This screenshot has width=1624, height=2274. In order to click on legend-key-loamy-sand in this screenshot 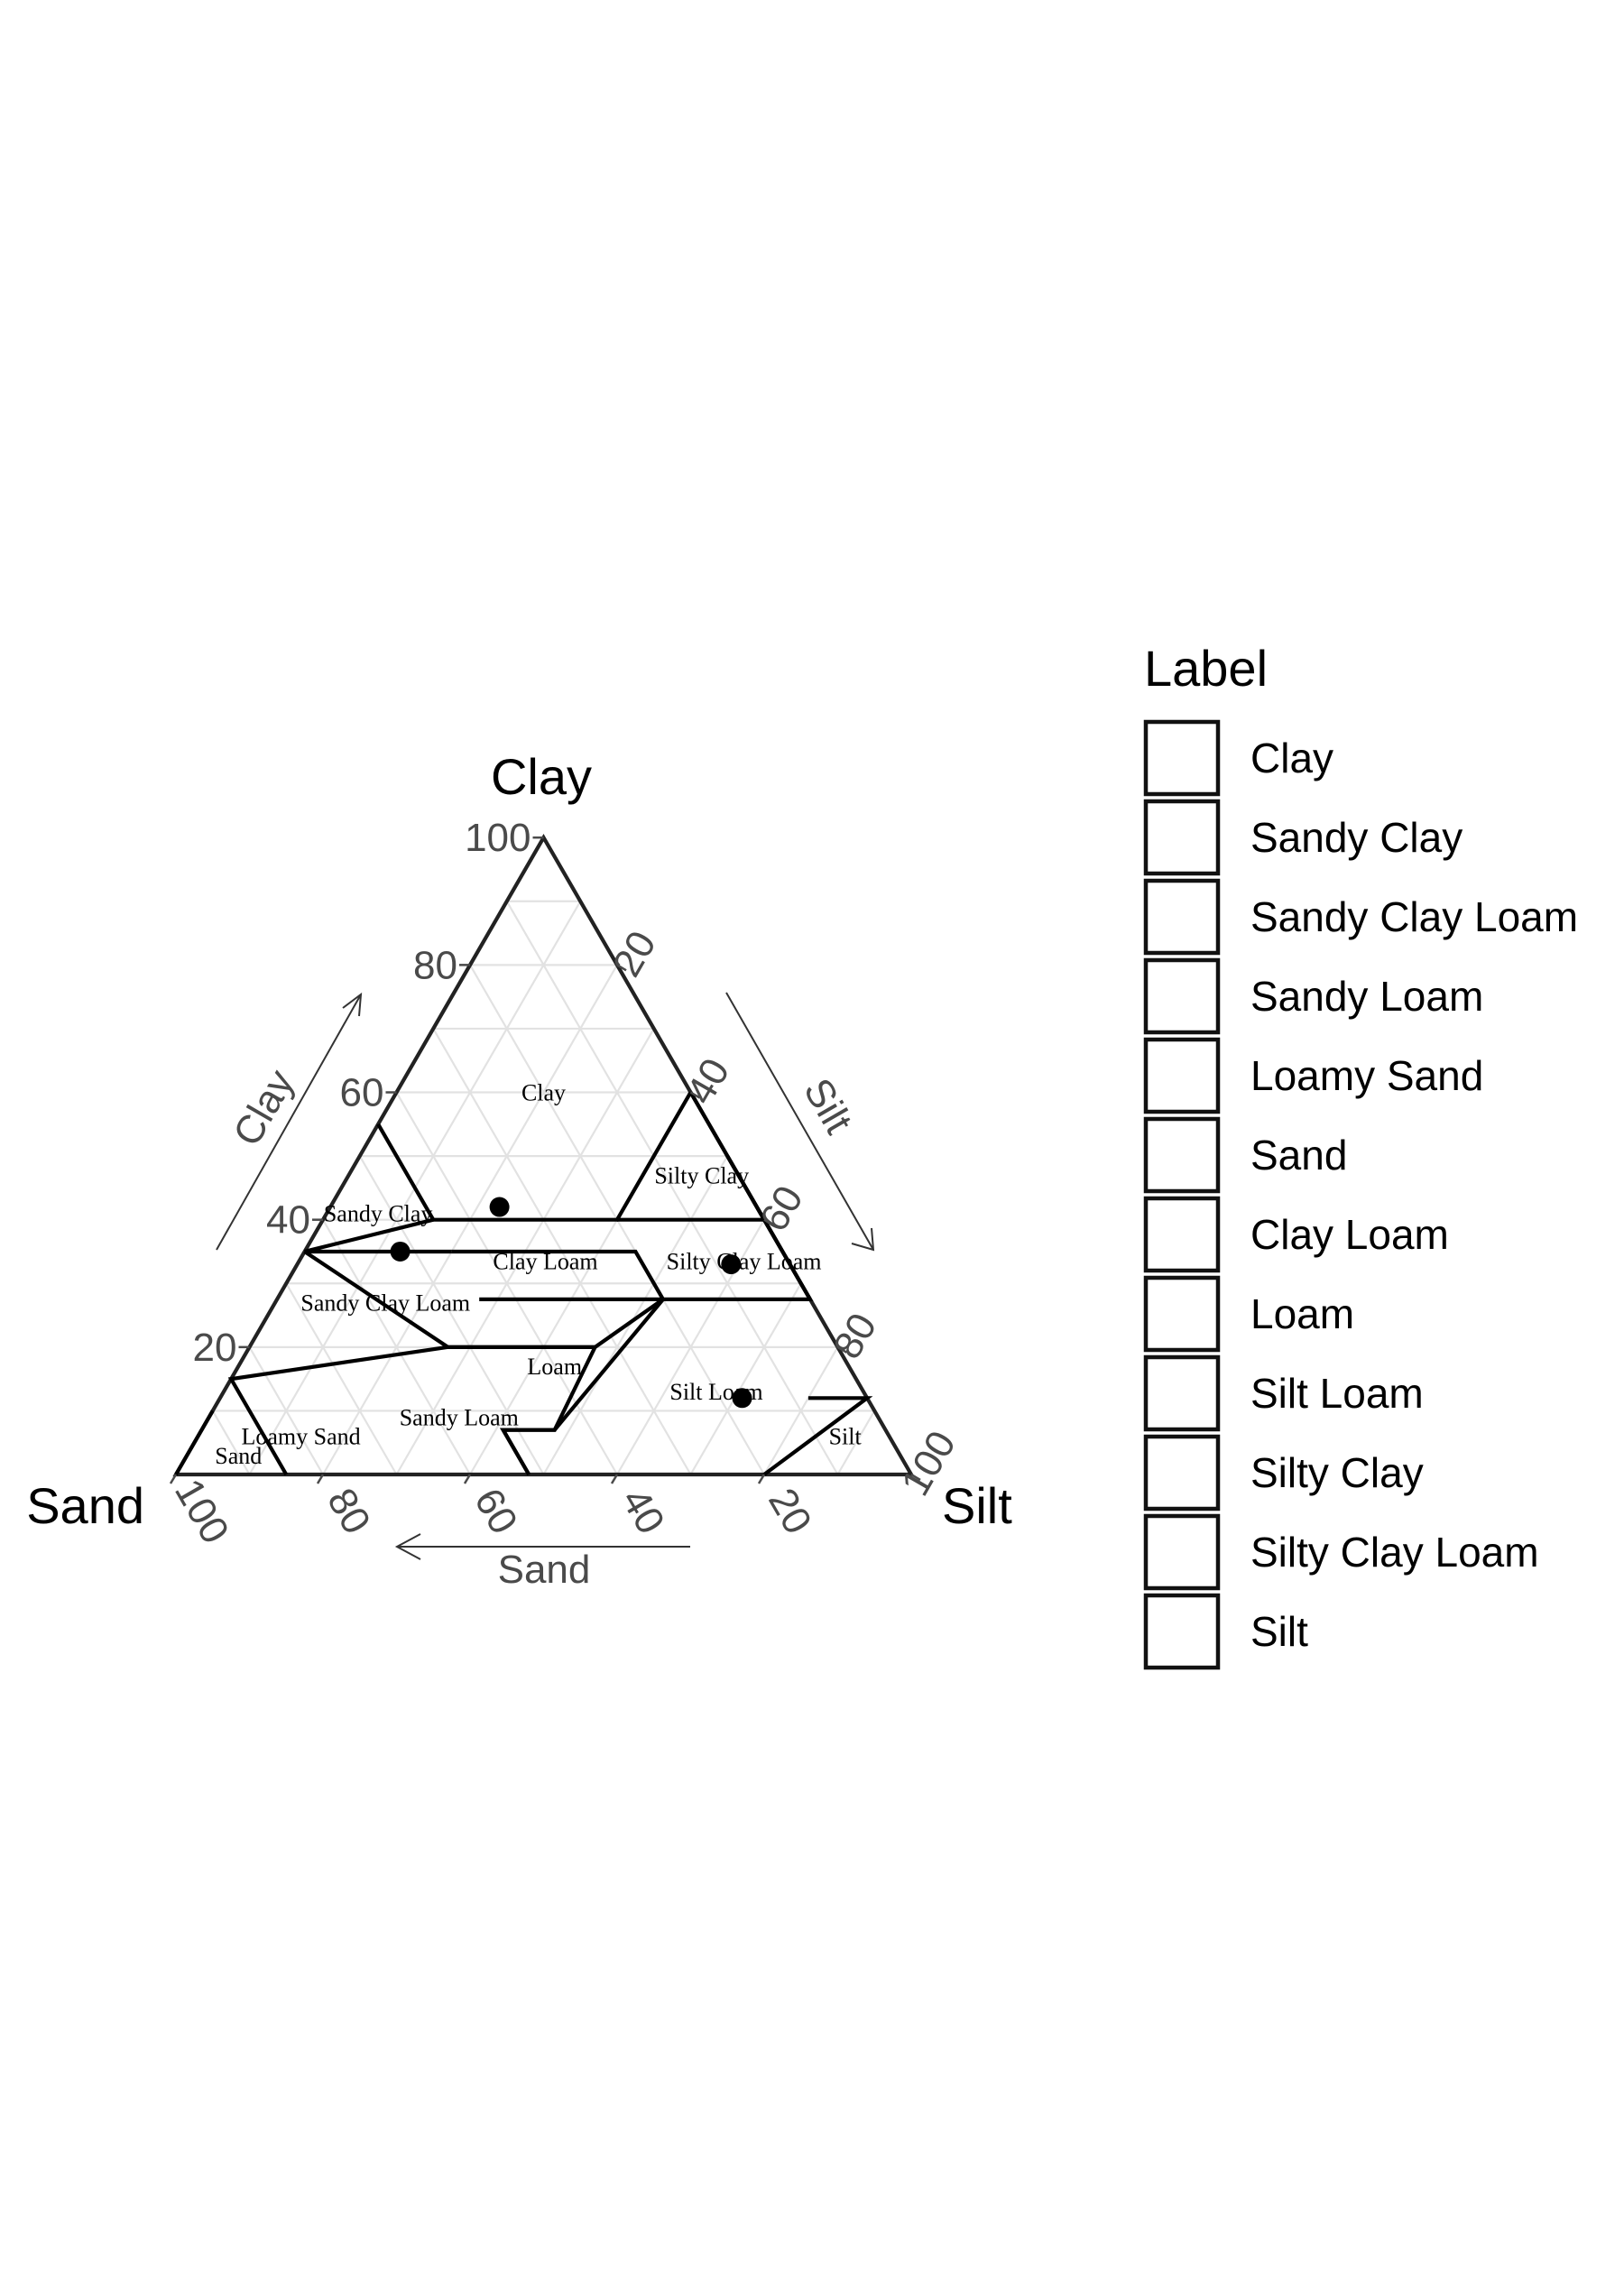, I will do `click(1182, 1076)`.